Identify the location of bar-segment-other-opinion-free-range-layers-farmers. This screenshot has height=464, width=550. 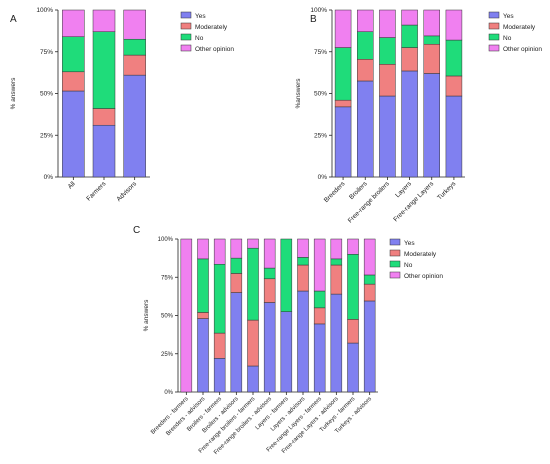
(319, 265).